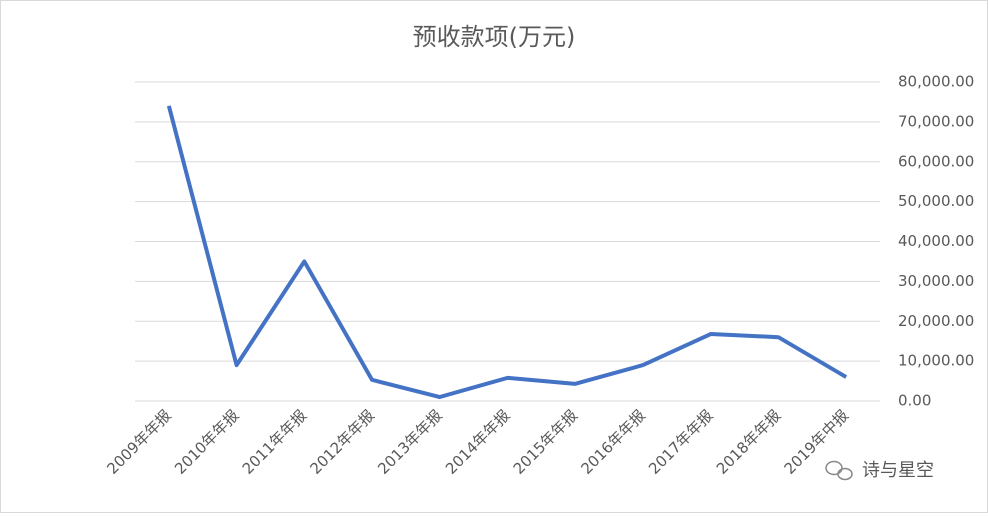 Image resolution: width=988 pixels, height=517 pixels. What do you see at coordinates (914, 401) in the screenshot?
I see `y-tick-label: 0.00` at bounding box center [914, 401].